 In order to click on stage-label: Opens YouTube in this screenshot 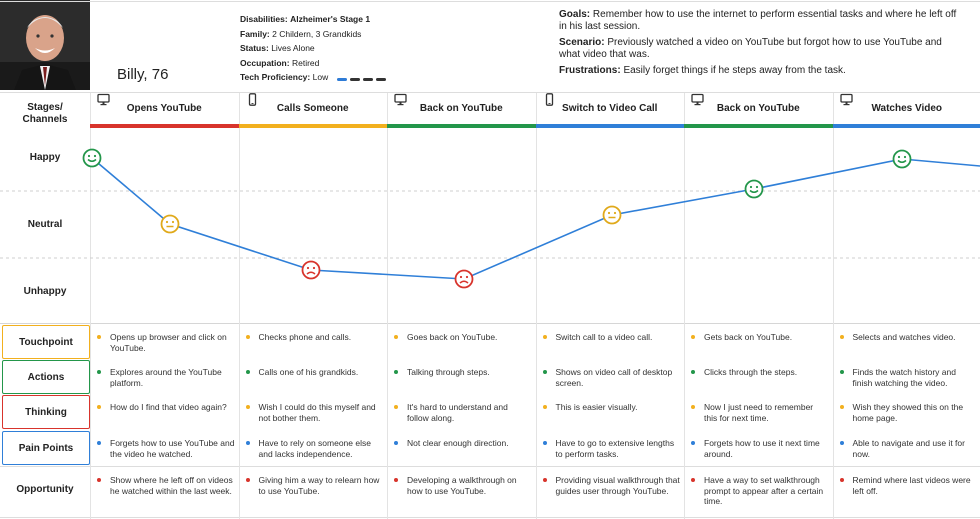, I will do `click(164, 108)`.